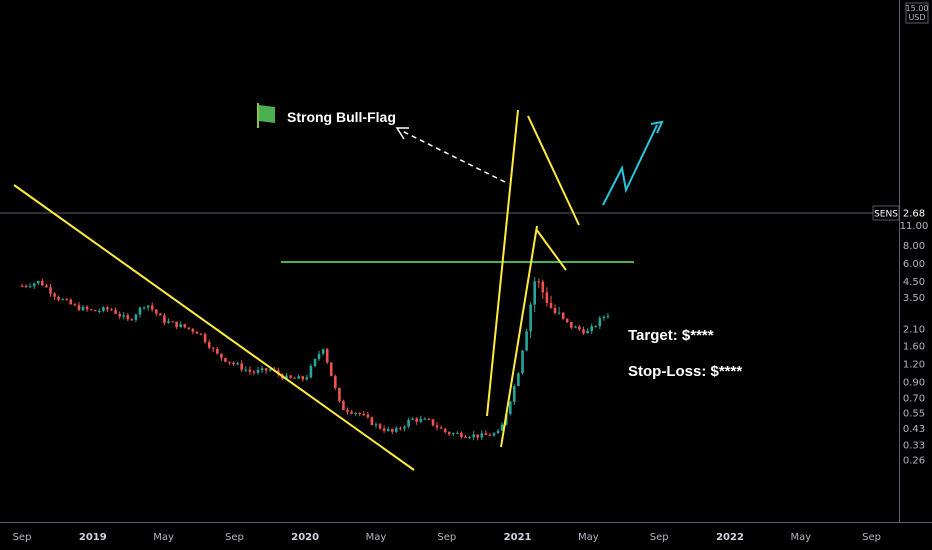 This screenshot has height=550, width=932. I want to click on currency-text: USD, so click(916, 17).